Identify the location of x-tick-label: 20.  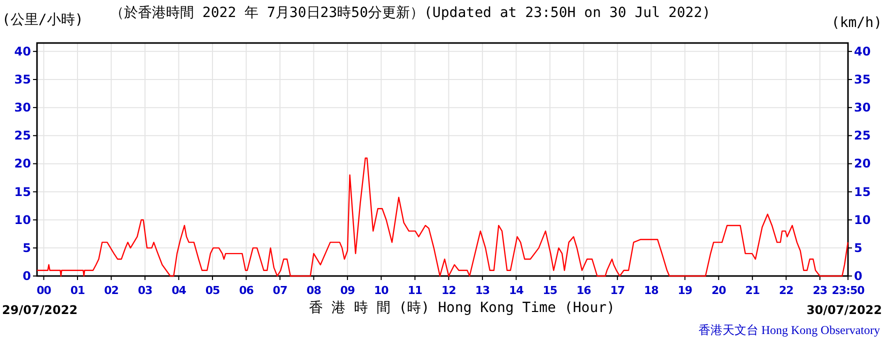
(719, 290).